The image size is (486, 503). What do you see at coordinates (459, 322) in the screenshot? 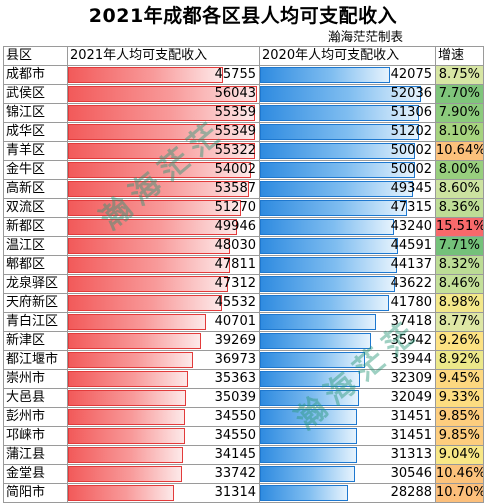
I see `growth-rate: 8.77%` at bounding box center [459, 322].